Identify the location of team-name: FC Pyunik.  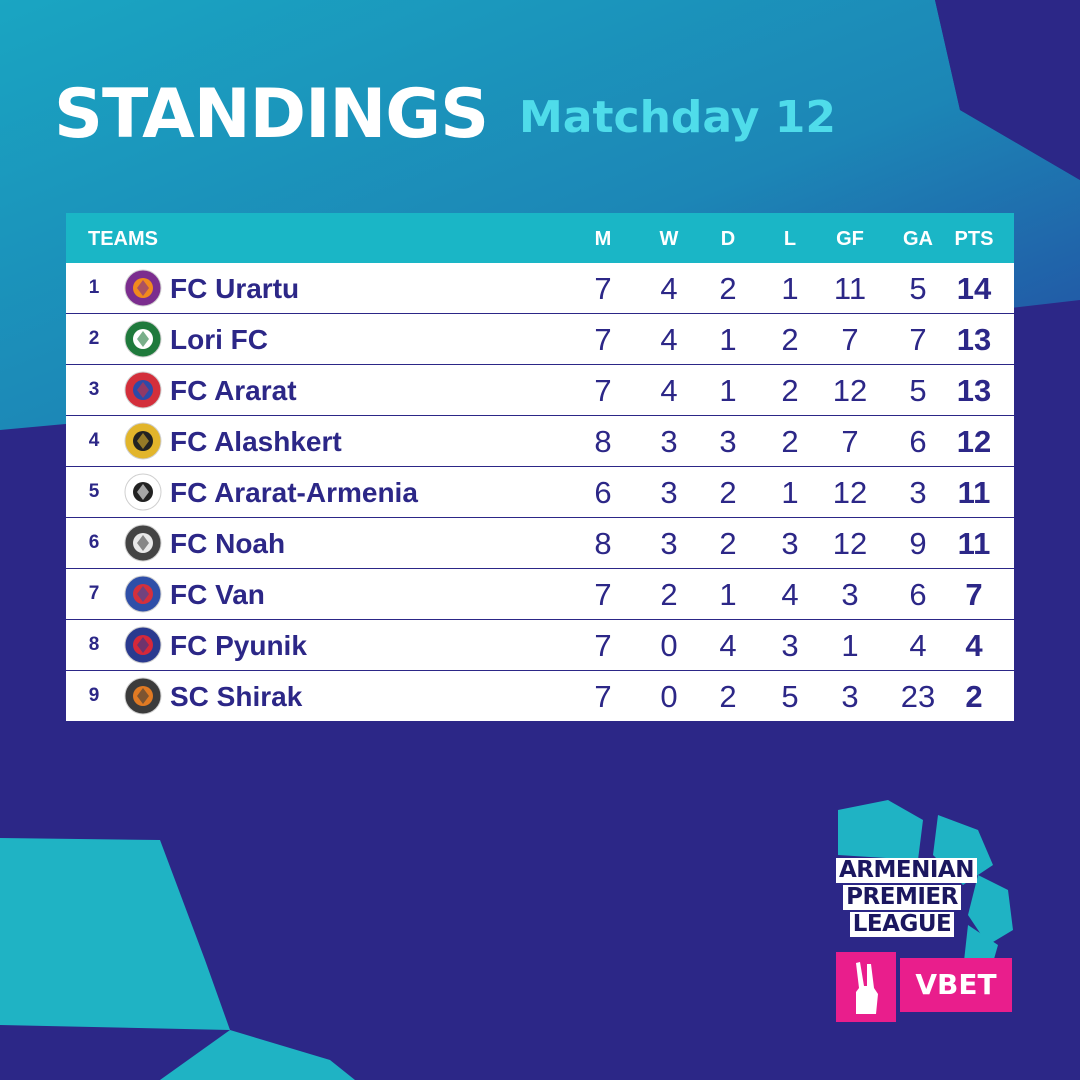
(238, 645).